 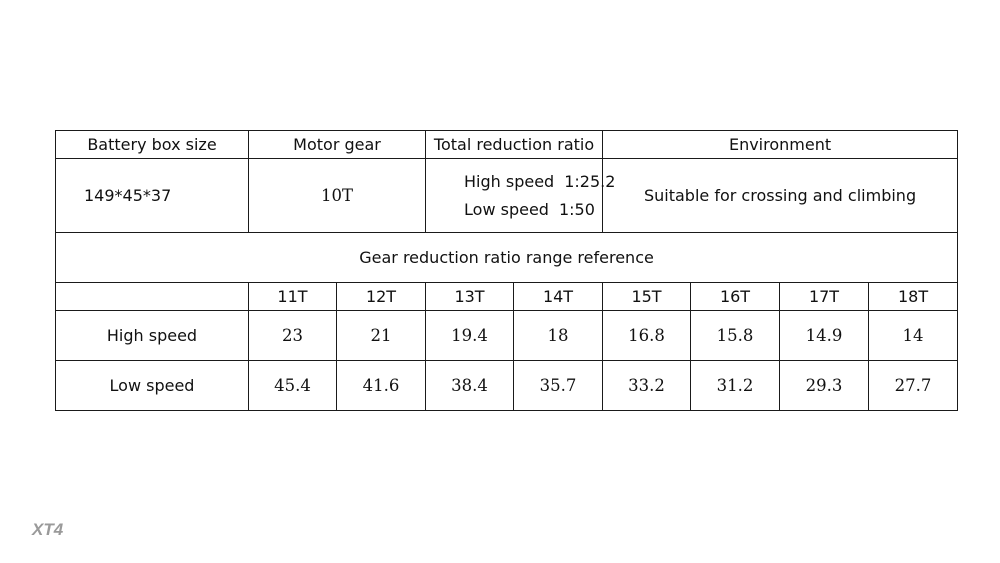 I want to click on table-cell: 16.8, so click(x=647, y=335).